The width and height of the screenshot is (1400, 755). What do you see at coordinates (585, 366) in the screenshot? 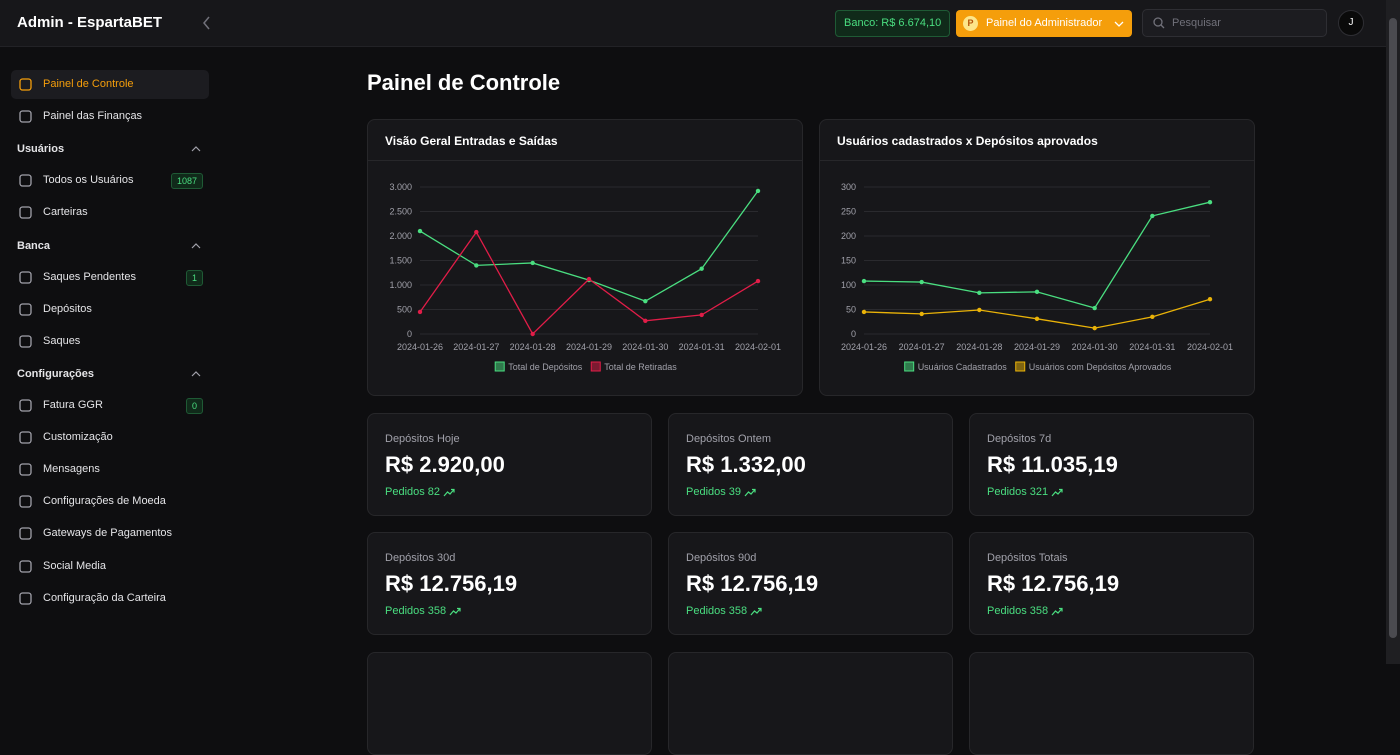
I see `legend: Total de Depósitos Total de Retiradas` at bounding box center [585, 366].